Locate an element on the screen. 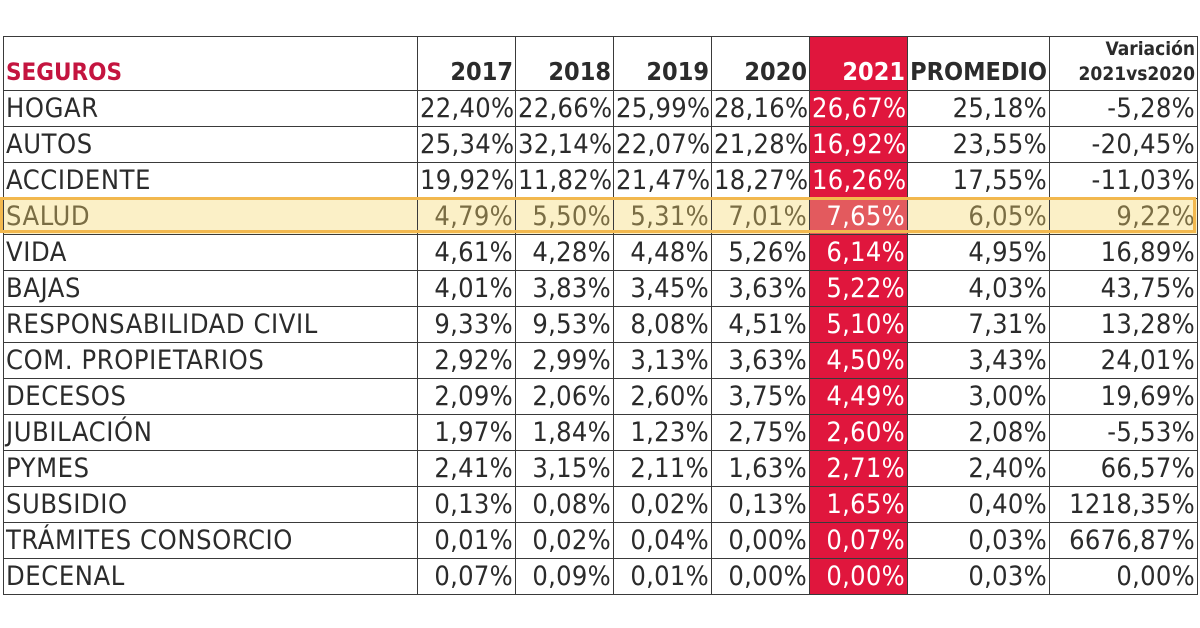 This screenshot has width=1200, height=628. cell-y2020: 3,75% is located at coordinates (760, 396).